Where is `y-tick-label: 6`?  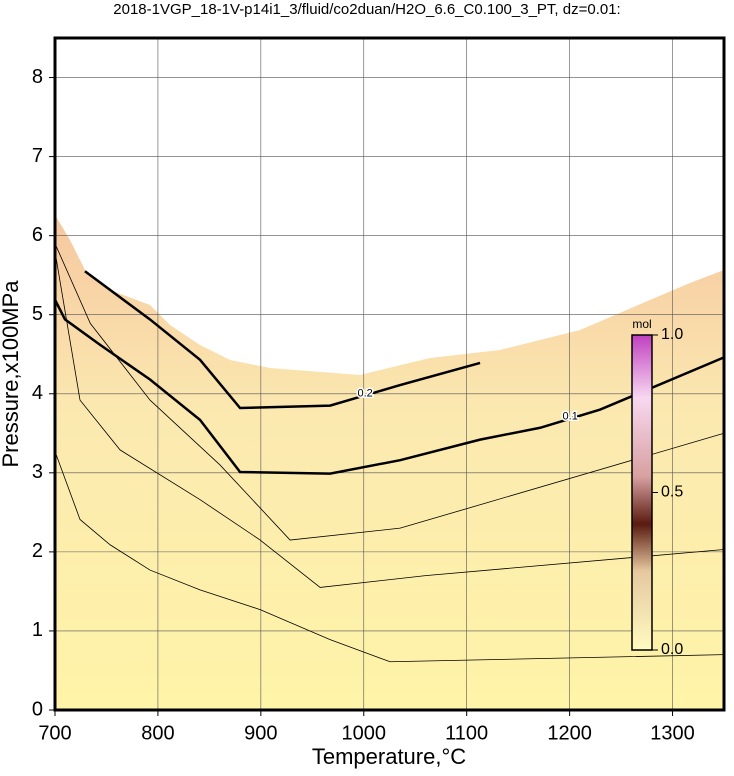
y-tick-label: 6 is located at coordinates (37, 235).